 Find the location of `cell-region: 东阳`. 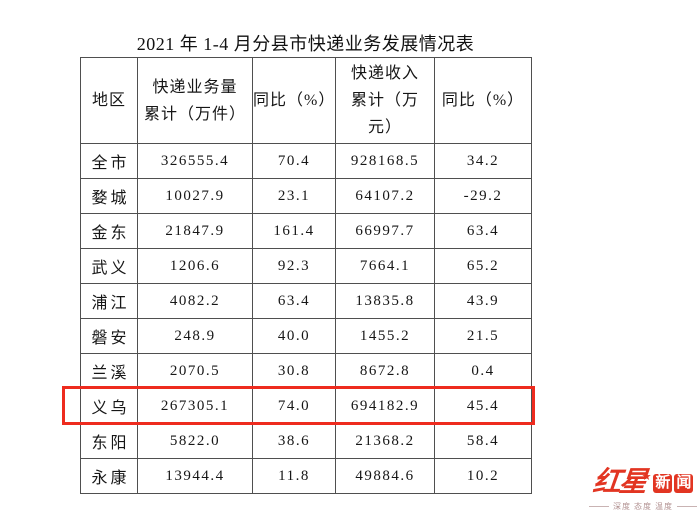

cell-region: 东阳 is located at coordinates (109, 441).